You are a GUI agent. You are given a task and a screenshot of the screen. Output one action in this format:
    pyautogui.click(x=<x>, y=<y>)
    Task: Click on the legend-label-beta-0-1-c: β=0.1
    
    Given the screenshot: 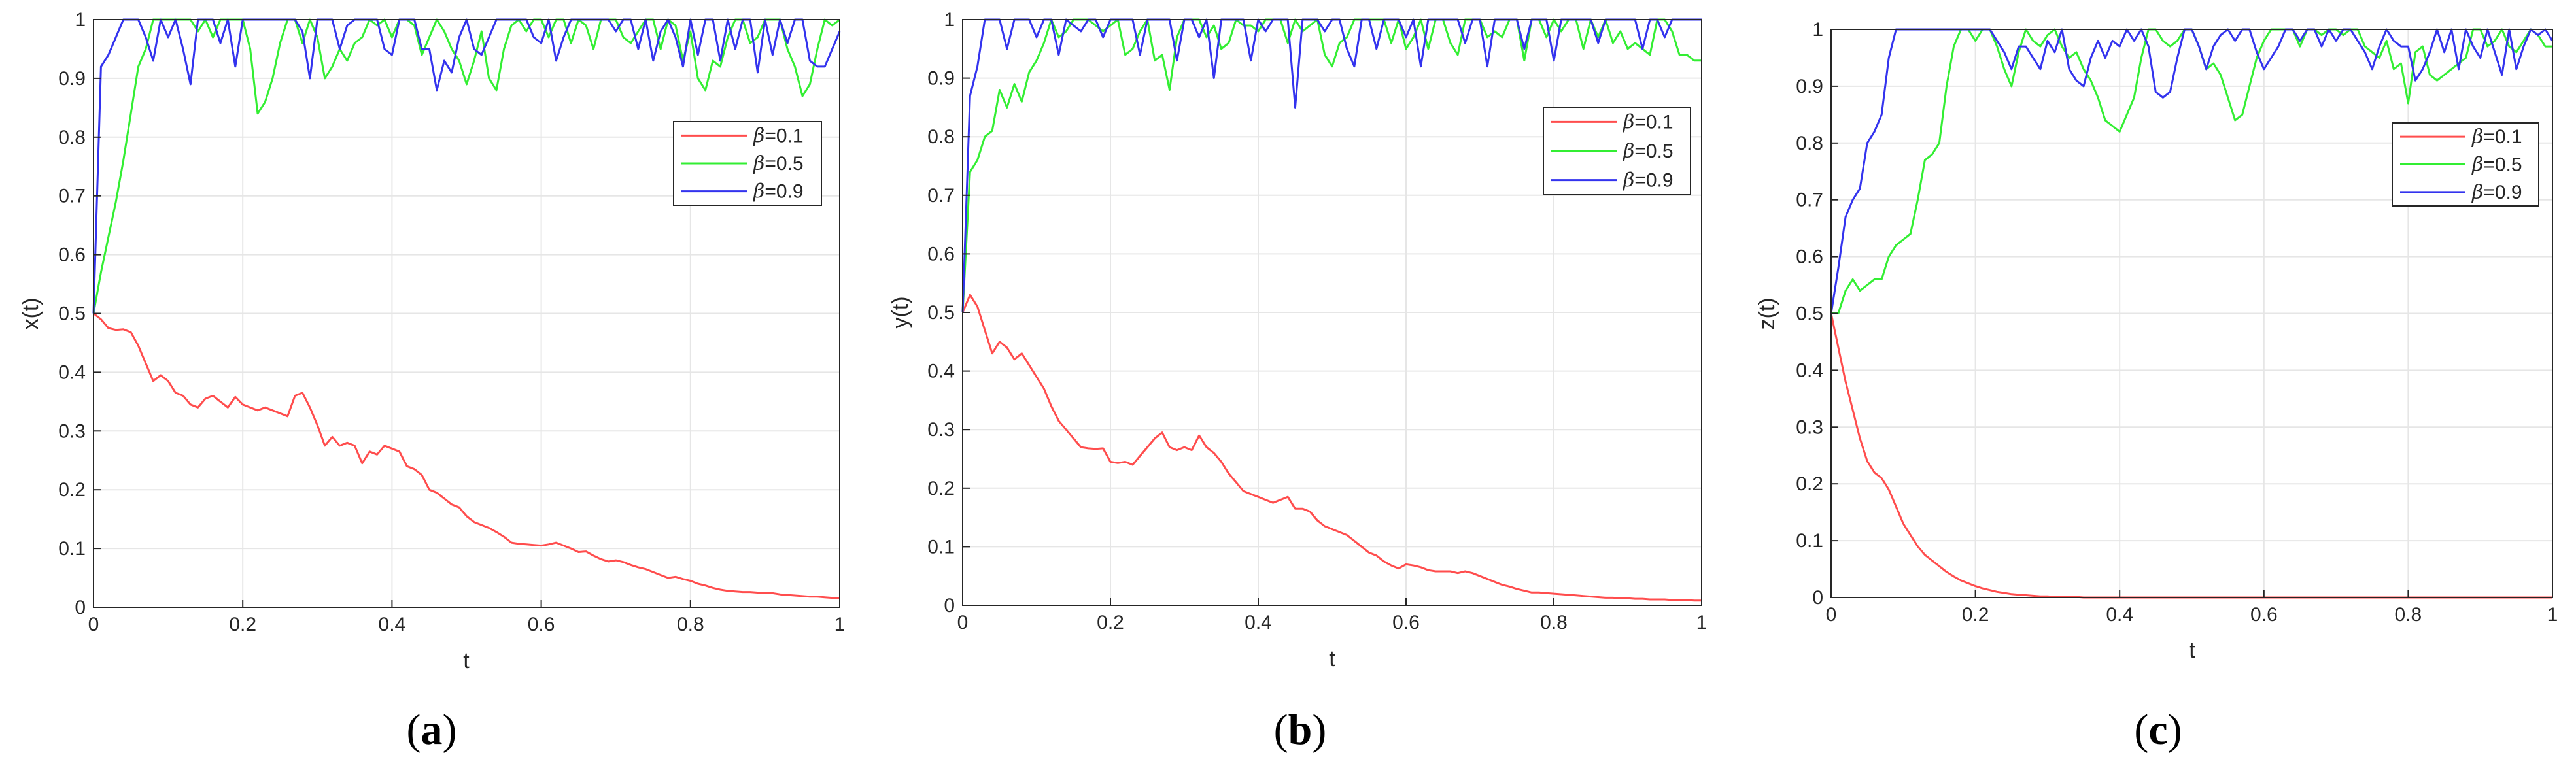 What is the action you would take?
    pyautogui.click(x=2497, y=137)
    